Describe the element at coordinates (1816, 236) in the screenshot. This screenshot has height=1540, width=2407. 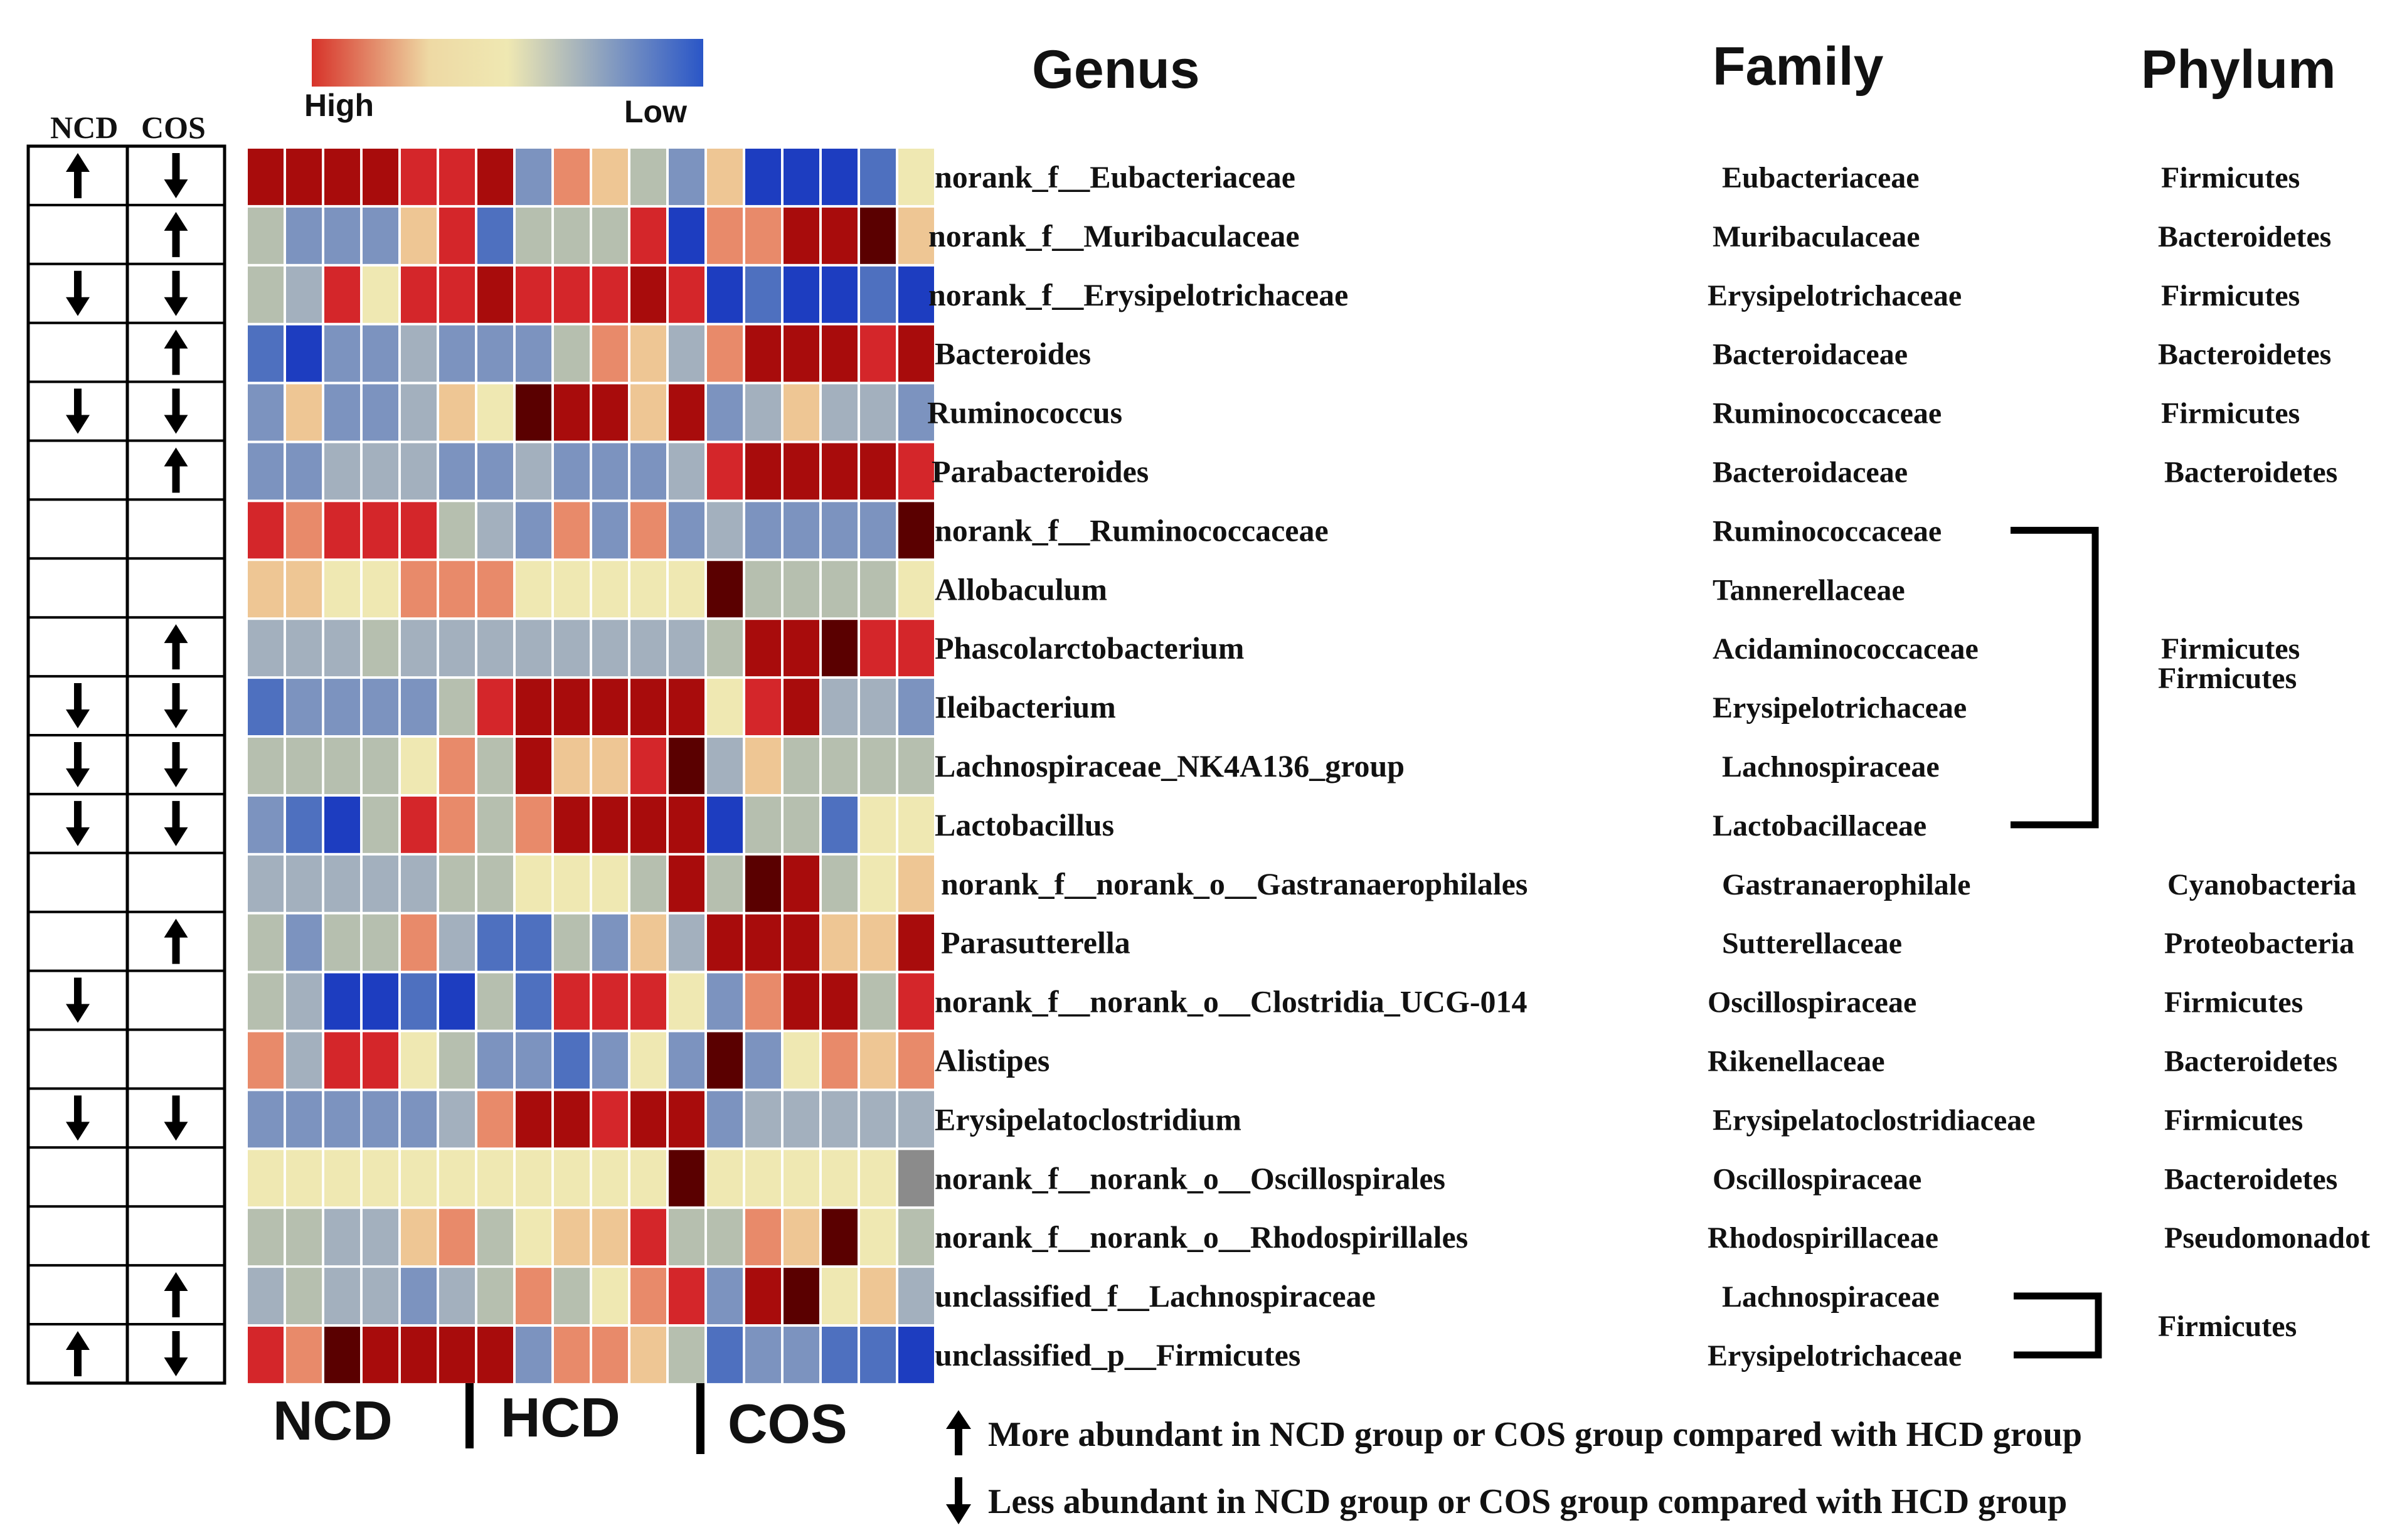
I see `family-label: Muribaculaceae` at that location.